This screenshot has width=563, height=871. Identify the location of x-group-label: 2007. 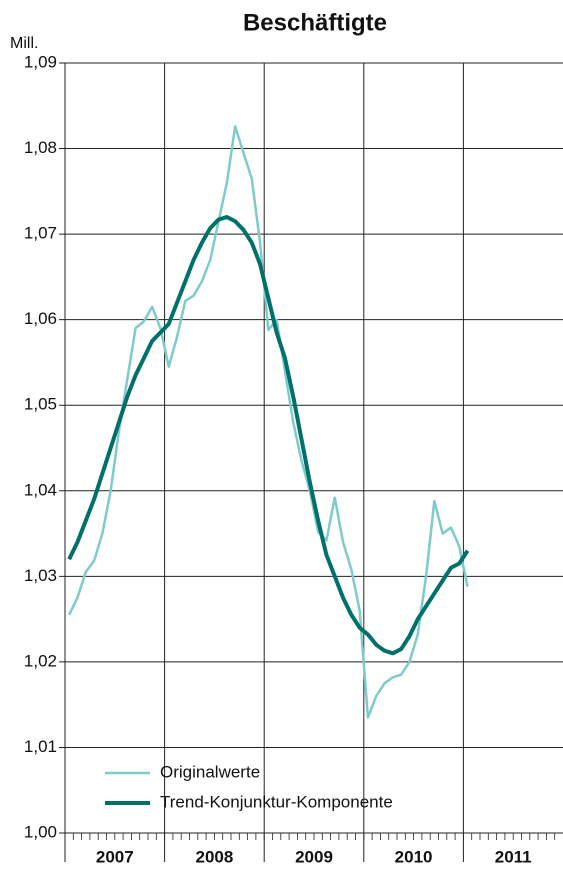
(115, 856).